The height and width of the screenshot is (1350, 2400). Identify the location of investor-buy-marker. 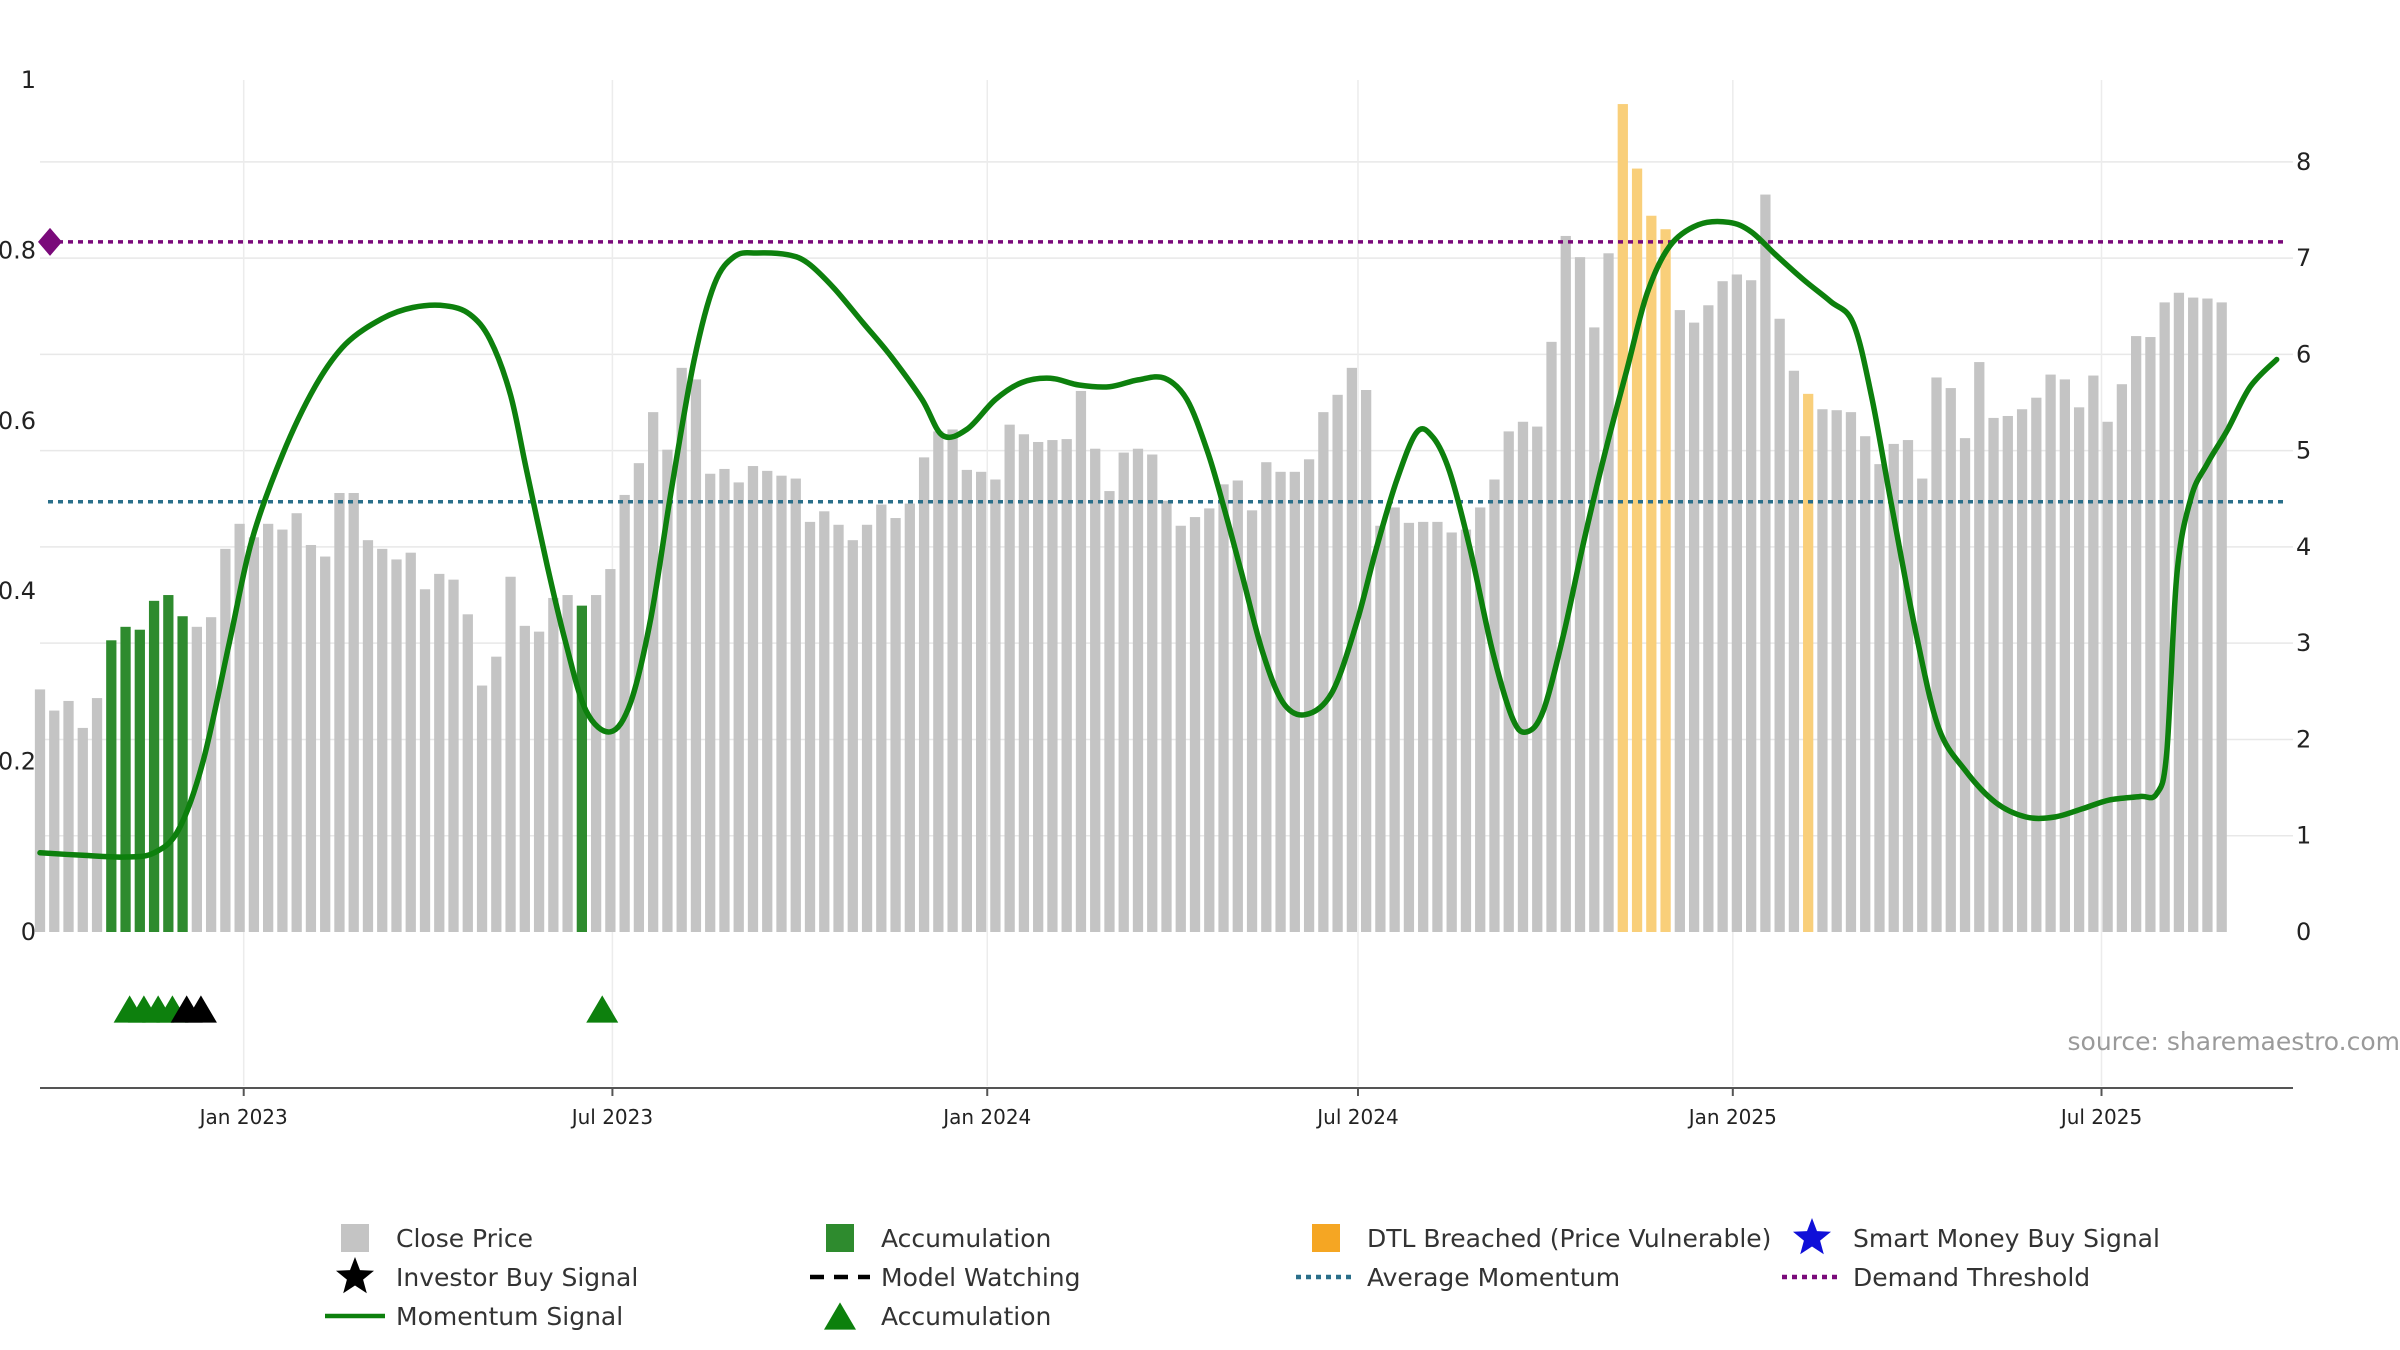
(200, 1009).